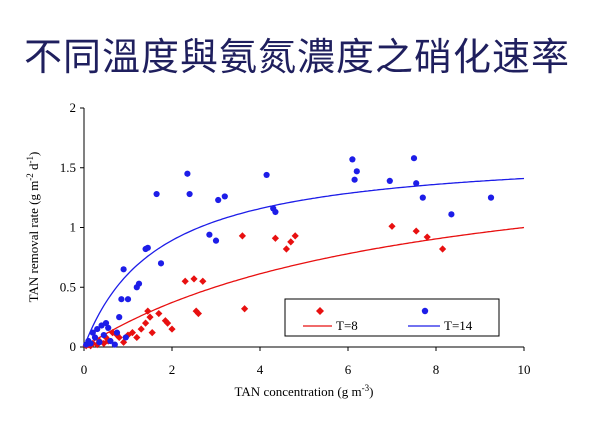 The height and width of the screenshot is (444, 594). Describe the element at coordinates (84, 369) in the screenshot. I see `x-tick-label: 0` at that location.